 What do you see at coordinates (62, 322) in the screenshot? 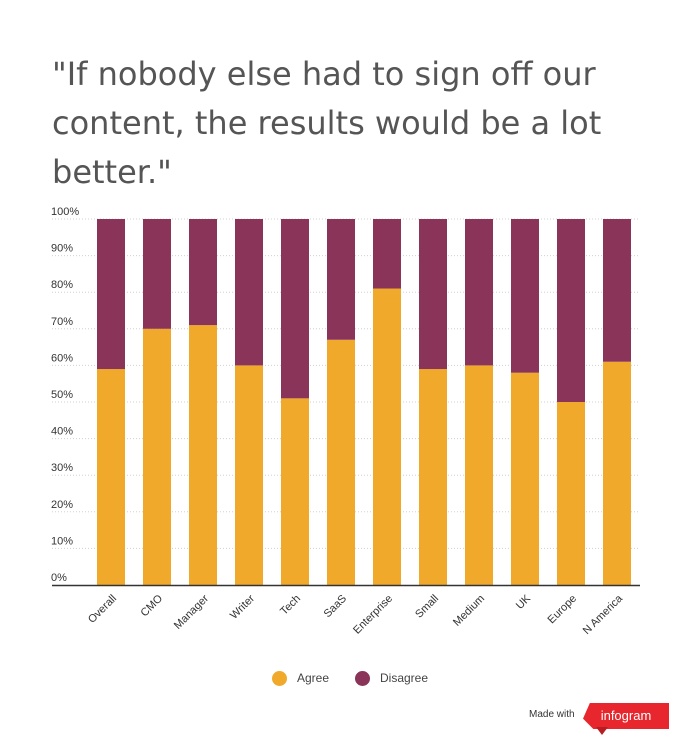
I see `y-tick-label: 70%` at bounding box center [62, 322].